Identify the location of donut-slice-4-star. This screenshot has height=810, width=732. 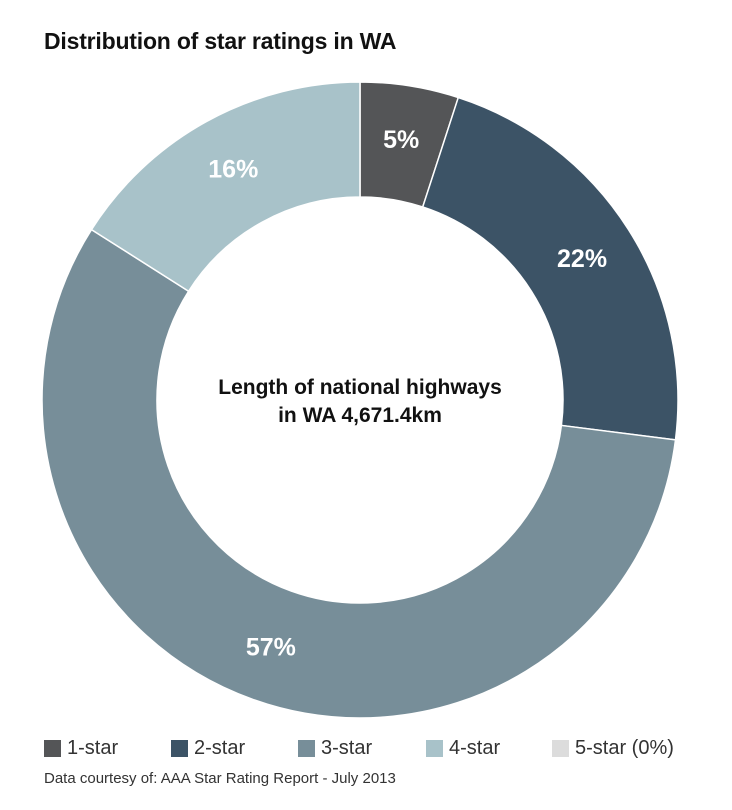
(225, 187).